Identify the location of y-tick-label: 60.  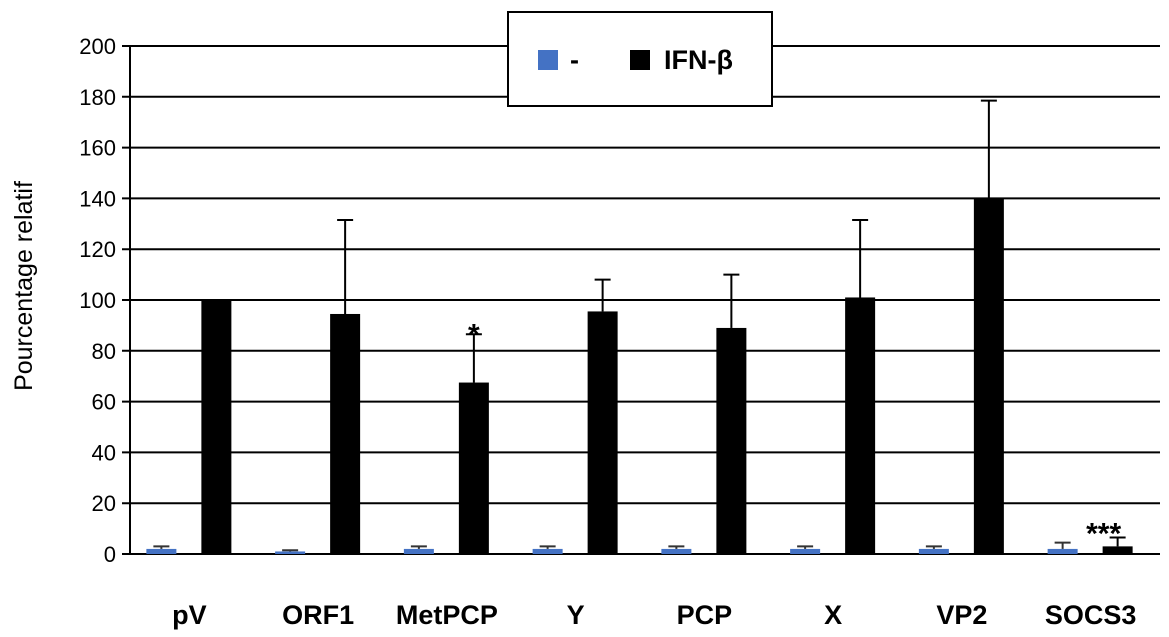
(104, 402).